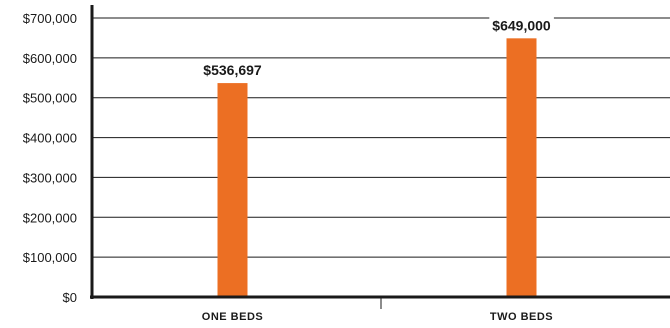 The height and width of the screenshot is (328, 670). Describe the element at coordinates (521, 317) in the screenshot. I see `category-label: TWO BEDS` at that location.